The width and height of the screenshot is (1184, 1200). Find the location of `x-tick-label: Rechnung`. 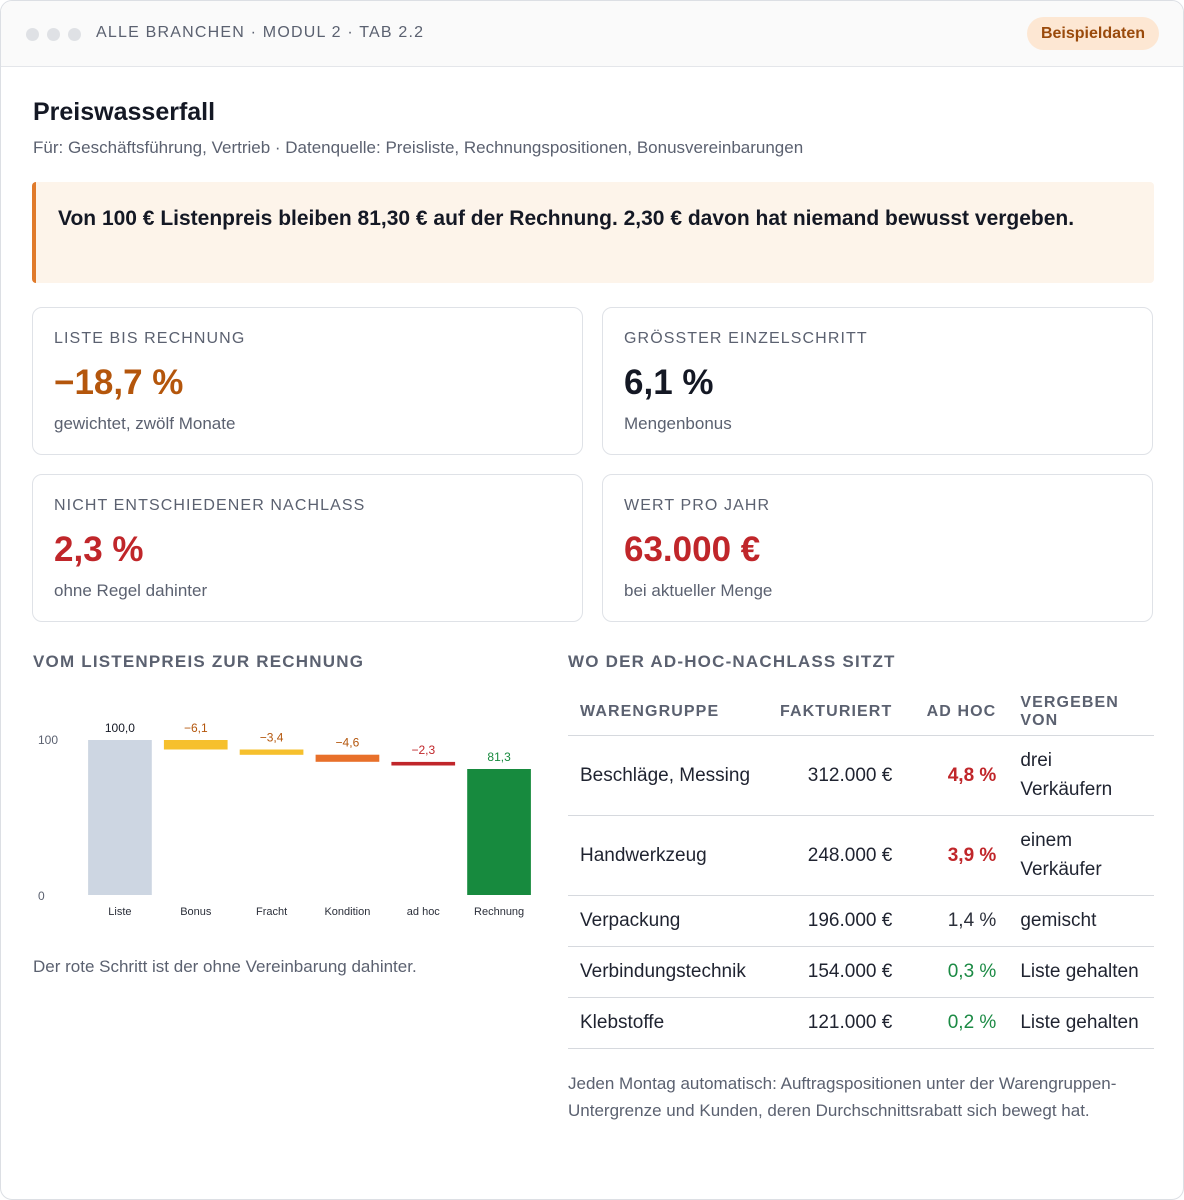

x-tick-label: Rechnung is located at coordinates (499, 912).